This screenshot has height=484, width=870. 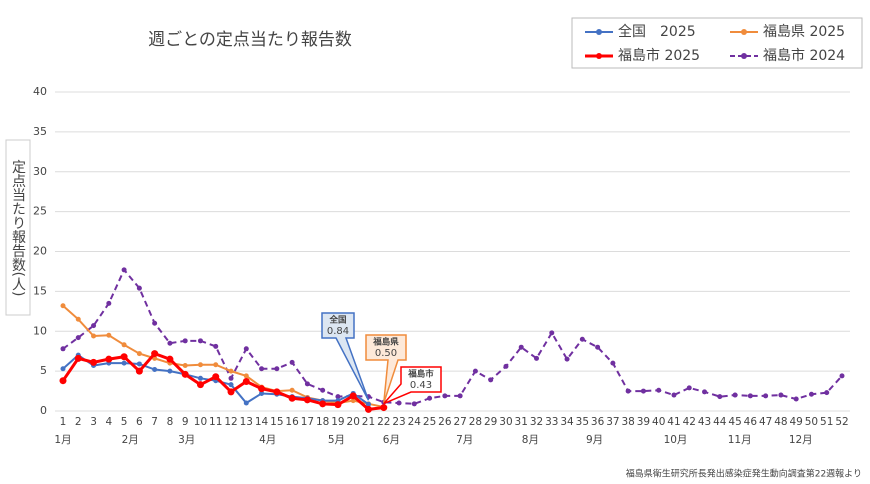 What do you see at coordinates (804, 55) in the screenshot?
I see `legend-label: 福島市 2024` at bounding box center [804, 55].